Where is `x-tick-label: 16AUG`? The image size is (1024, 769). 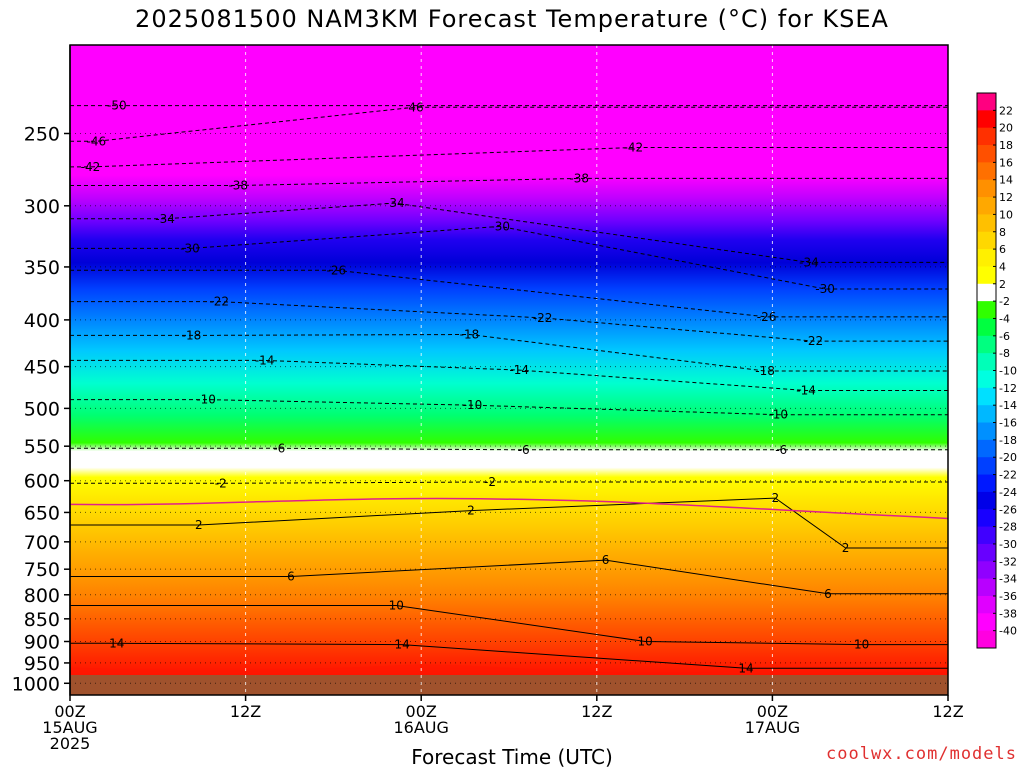 x-tick-label: 16AUG is located at coordinates (420, 727).